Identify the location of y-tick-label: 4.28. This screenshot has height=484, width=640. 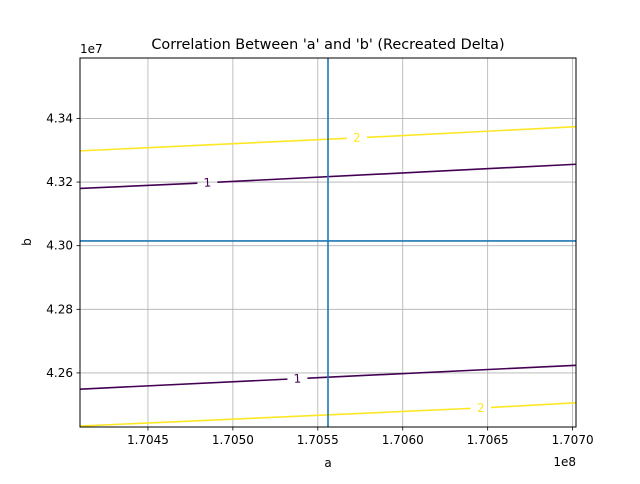
(59, 309).